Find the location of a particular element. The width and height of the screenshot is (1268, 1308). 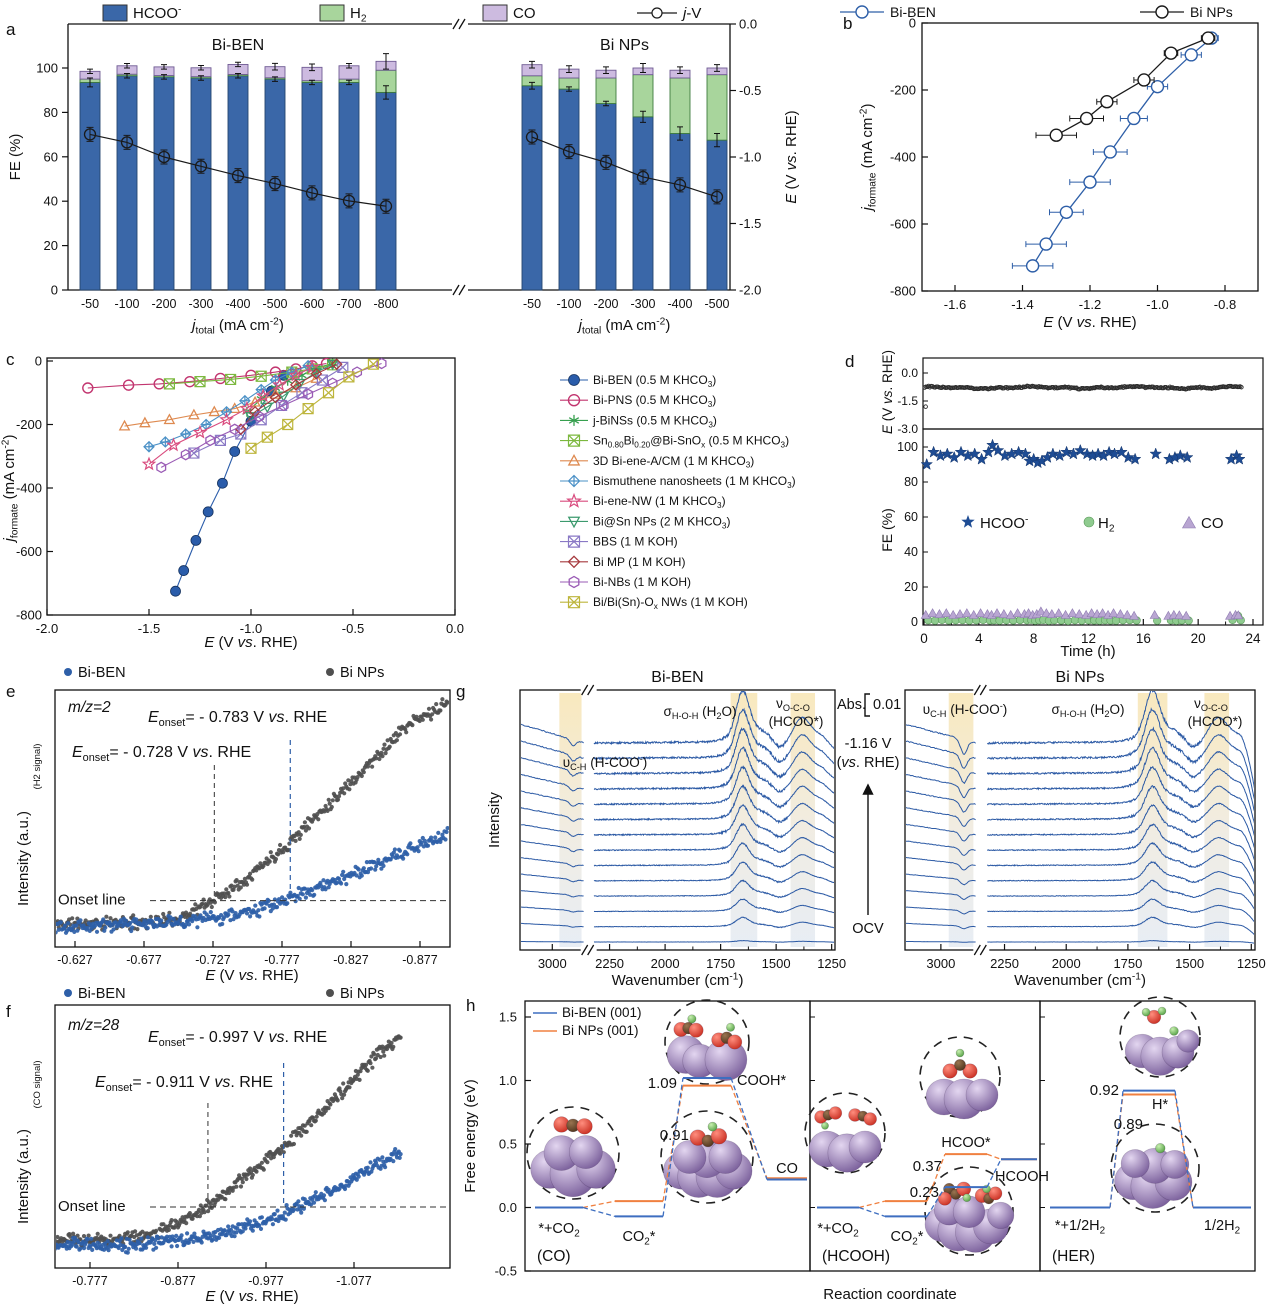

x-axis-label: E (V vs. RHE) is located at coordinates (251, 1296).